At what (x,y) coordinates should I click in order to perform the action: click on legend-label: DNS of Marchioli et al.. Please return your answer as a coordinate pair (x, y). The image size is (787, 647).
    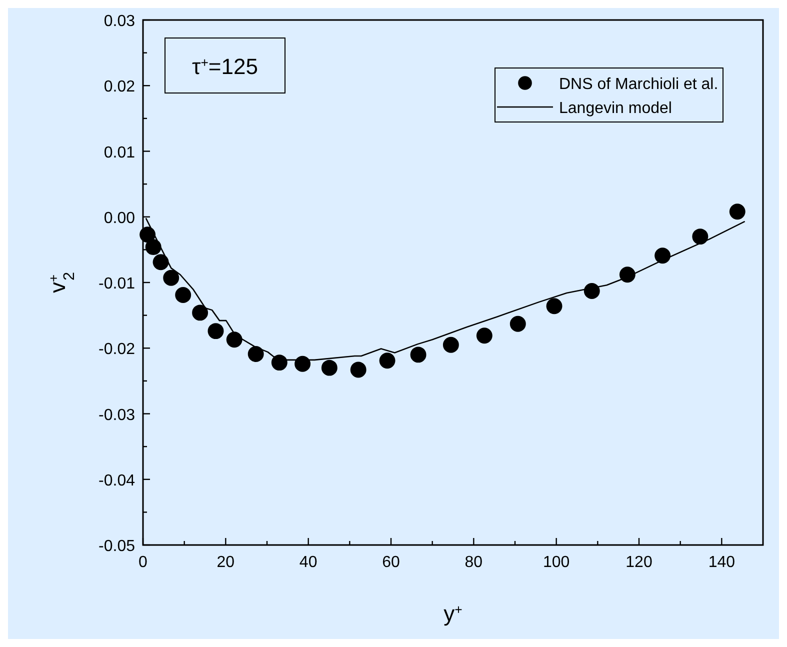
    Looking at the image, I should click on (638, 84).